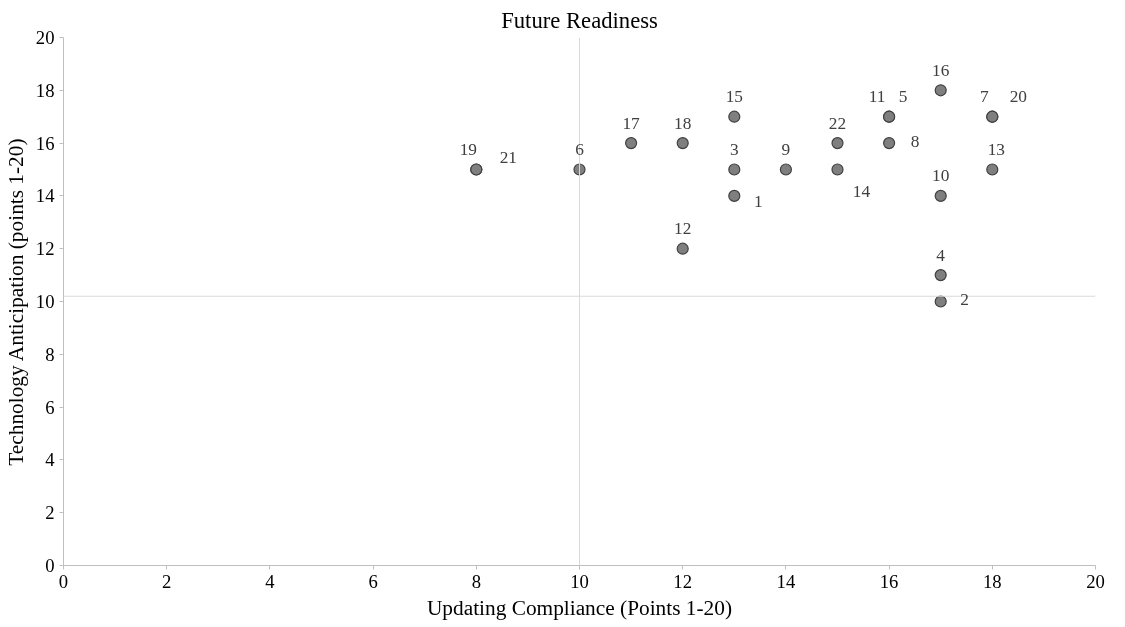 This screenshot has width=1125, height=627. I want to click on annotation: 22, so click(837, 123).